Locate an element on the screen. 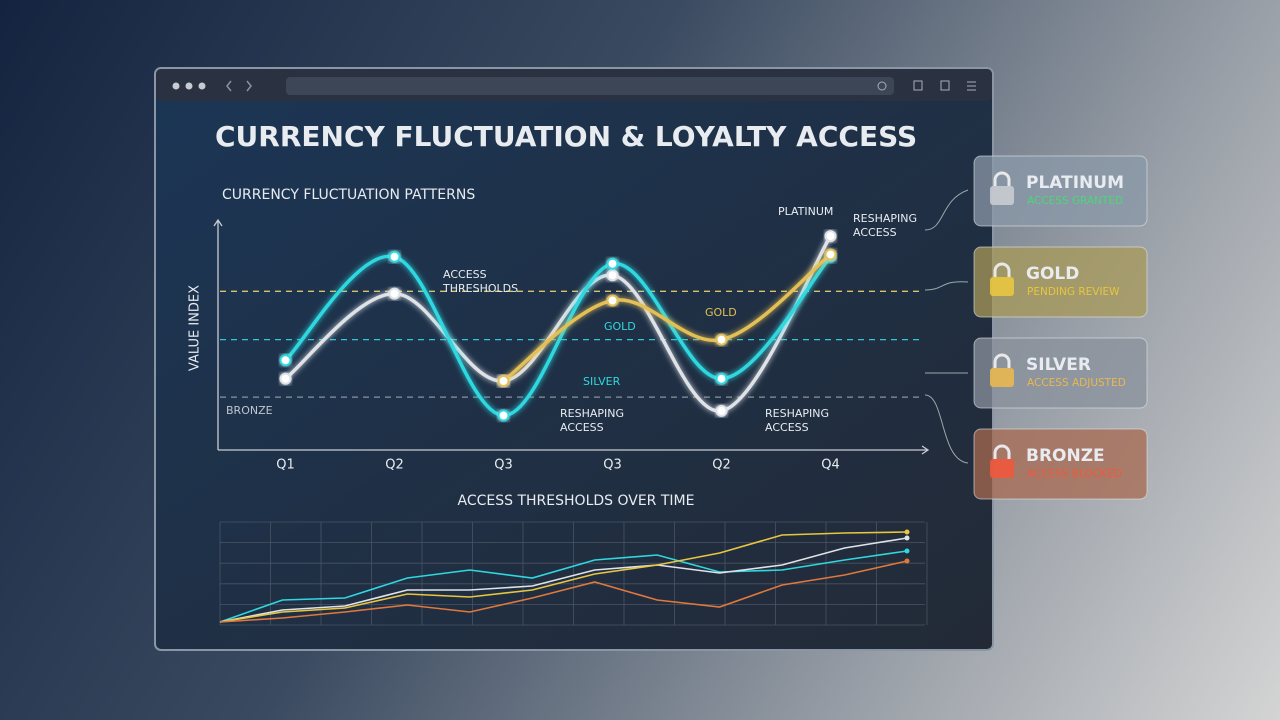  menu is located at coordinates (971, 86).